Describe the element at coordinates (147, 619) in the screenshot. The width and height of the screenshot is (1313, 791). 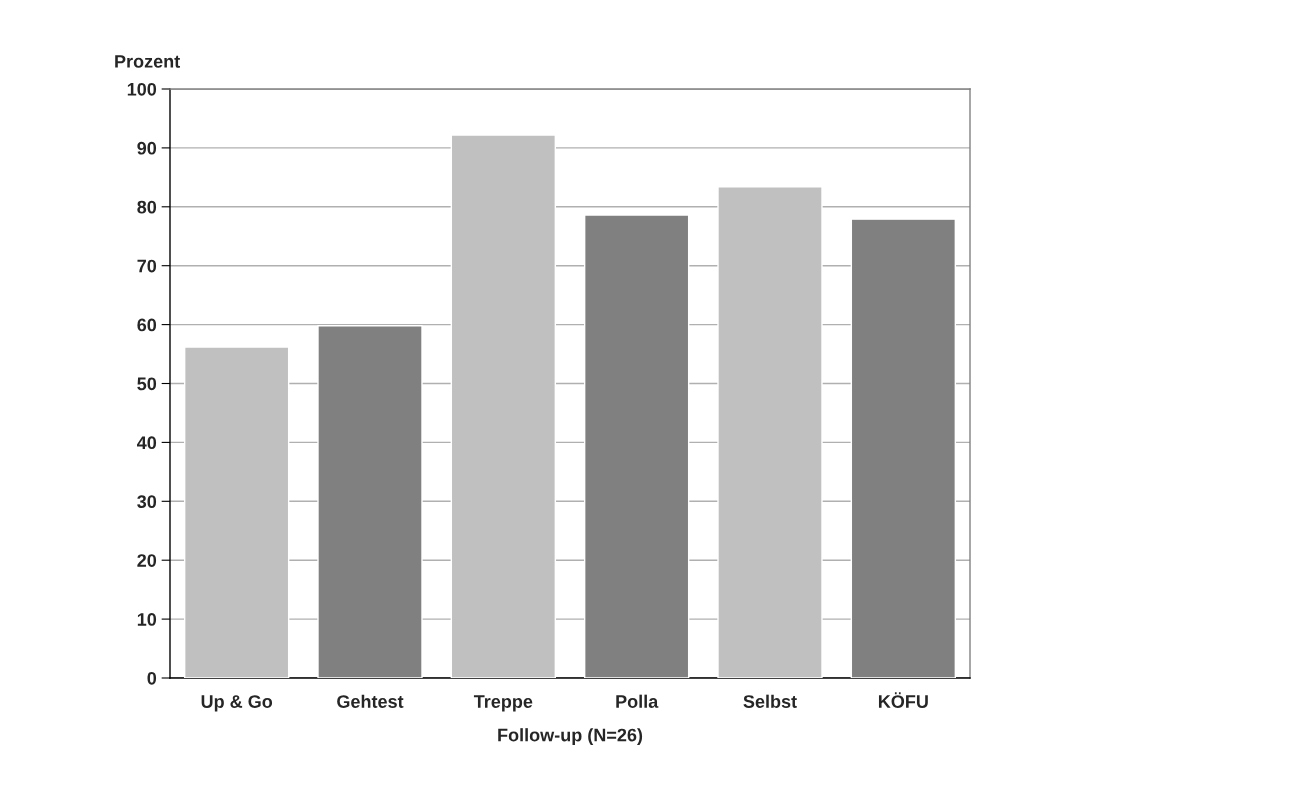
I see `y-tick-label: 10` at that location.